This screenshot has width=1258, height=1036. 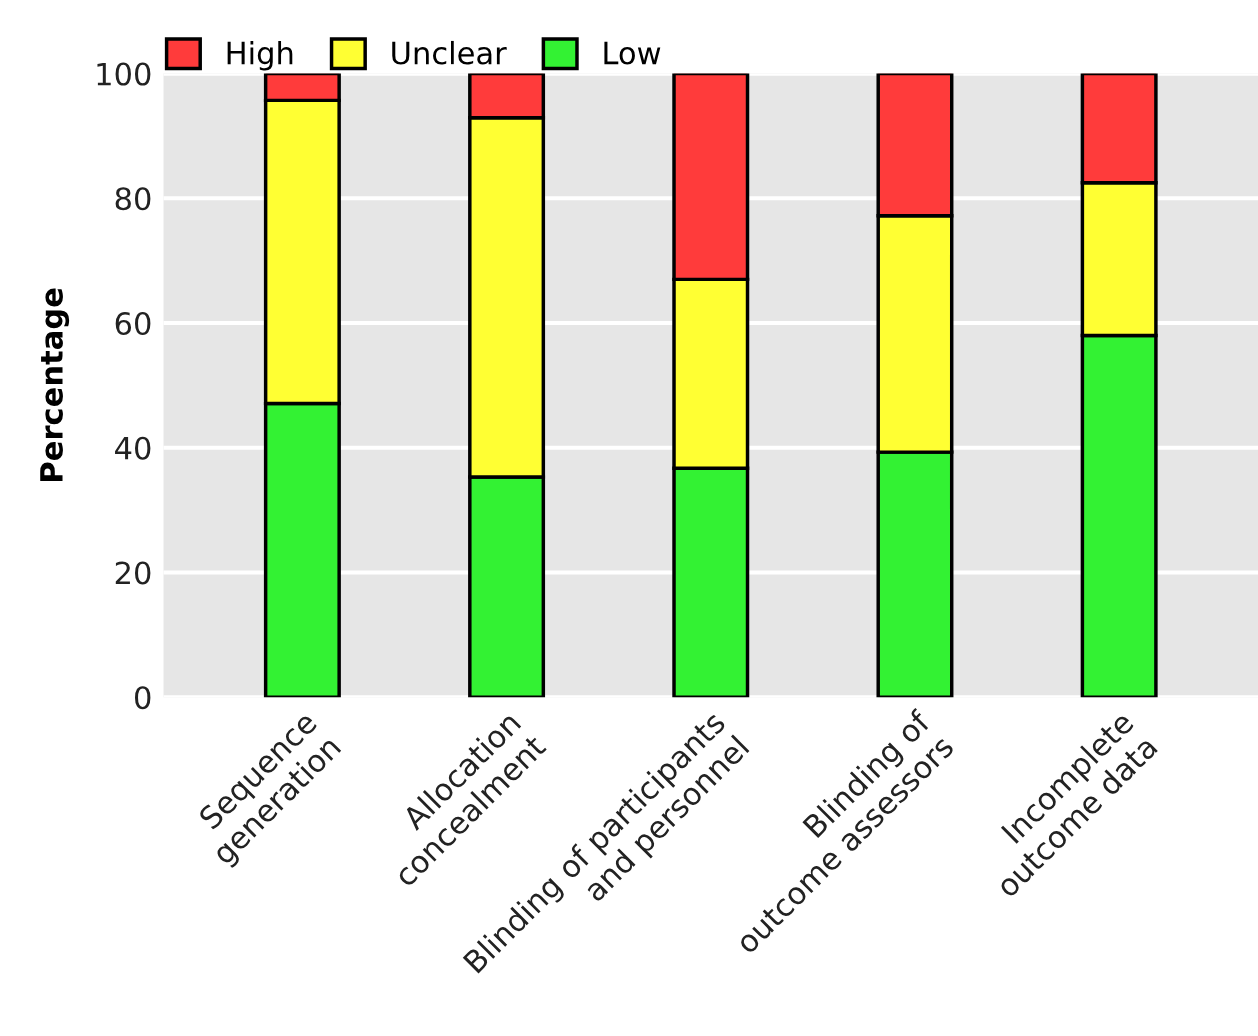 What do you see at coordinates (133, 323) in the screenshot?
I see `y-tick-label: 60` at bounding box center [133, 323].